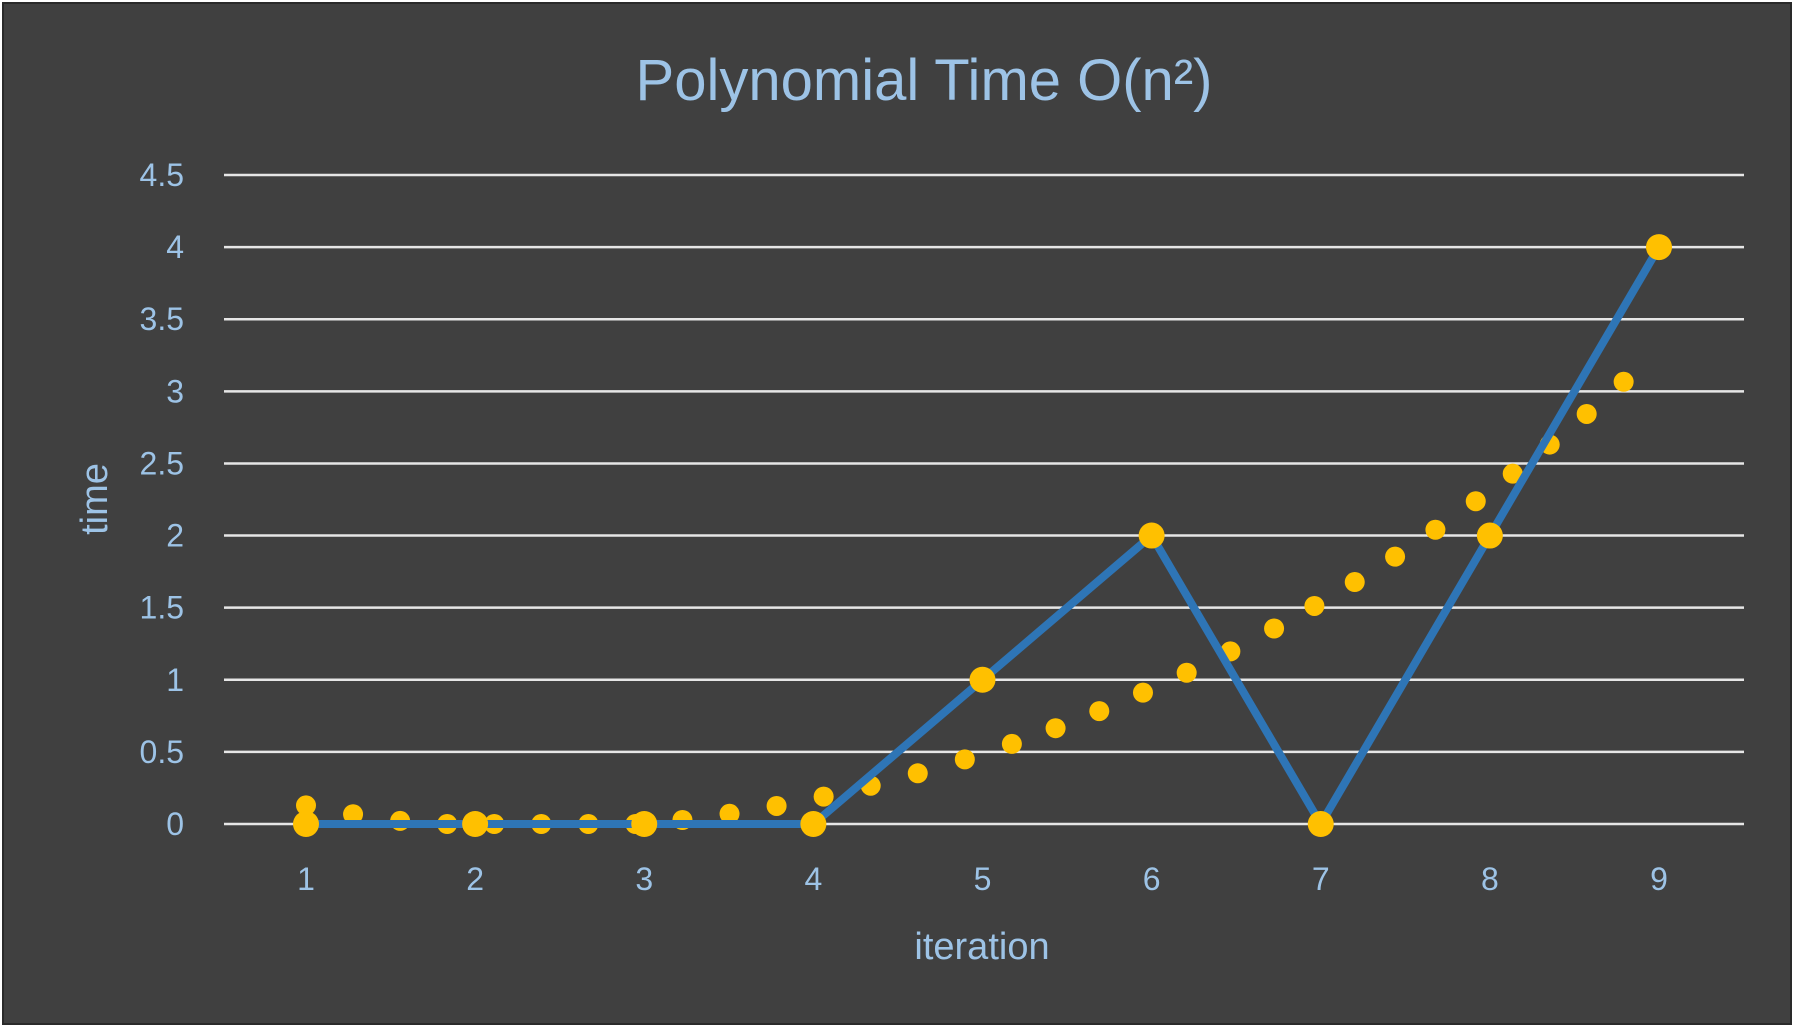 The height and width of the screenshot is (1032, 1796). I want to click on x-tick-label: 7, so click(1321, 879).